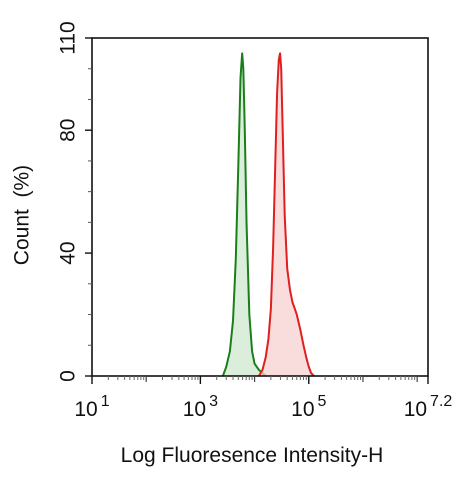  Describe the element at coordinates (308, 407) in the screenshot. I see `x-tick-label: 10 5` at that location.